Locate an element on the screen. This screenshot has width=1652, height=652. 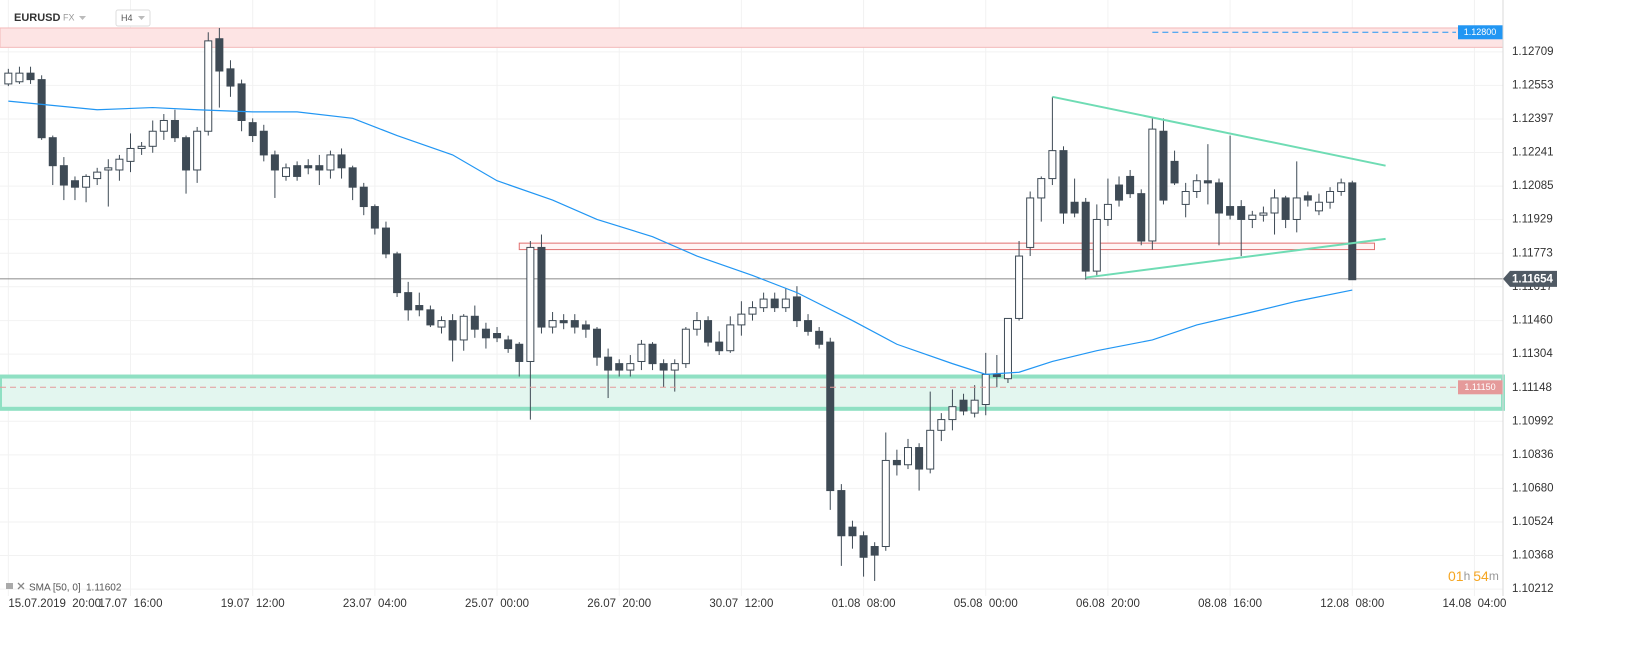
y-tick-label: 1.10368 is located at coordinates (1533, 556).